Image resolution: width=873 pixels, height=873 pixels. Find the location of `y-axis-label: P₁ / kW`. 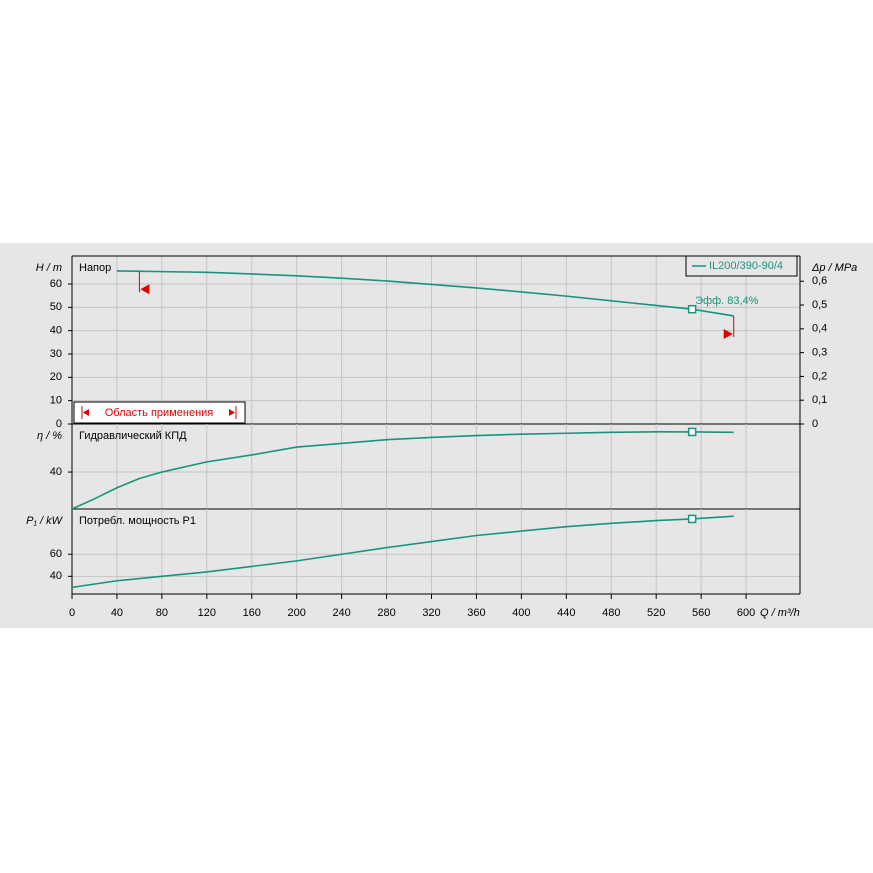

y-axis-label: P₁ / kW is located at coordinates (44, 521).